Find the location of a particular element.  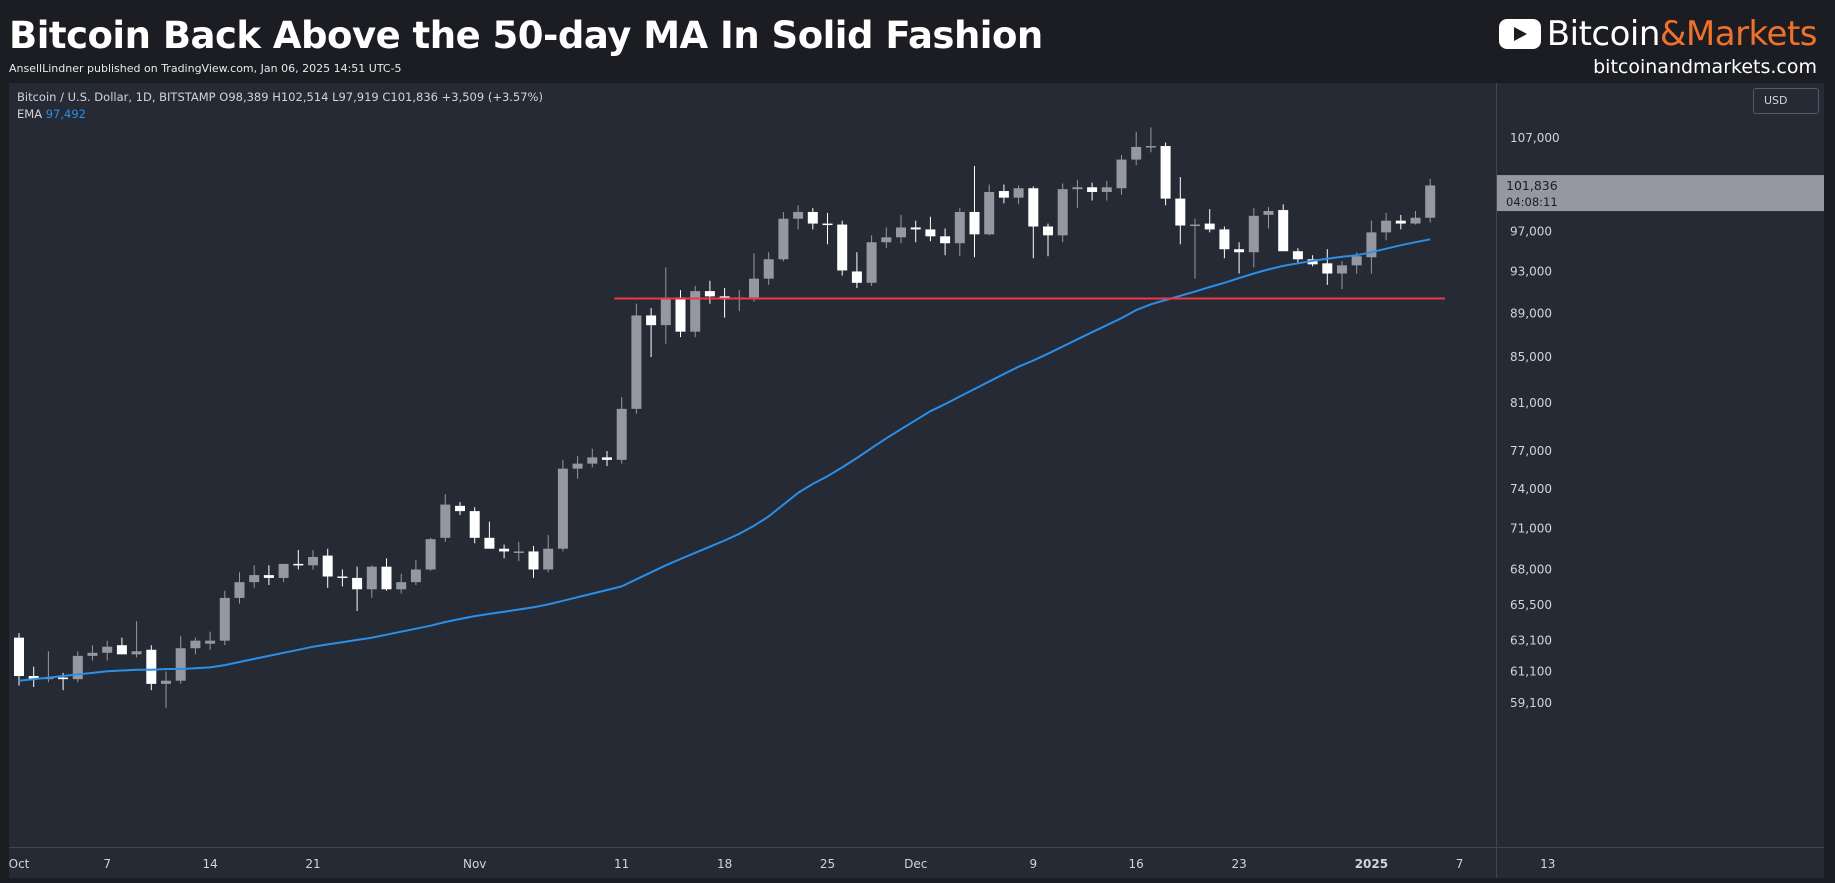

y-tick-label: 107,000 is located at coordinates (1535, 138).